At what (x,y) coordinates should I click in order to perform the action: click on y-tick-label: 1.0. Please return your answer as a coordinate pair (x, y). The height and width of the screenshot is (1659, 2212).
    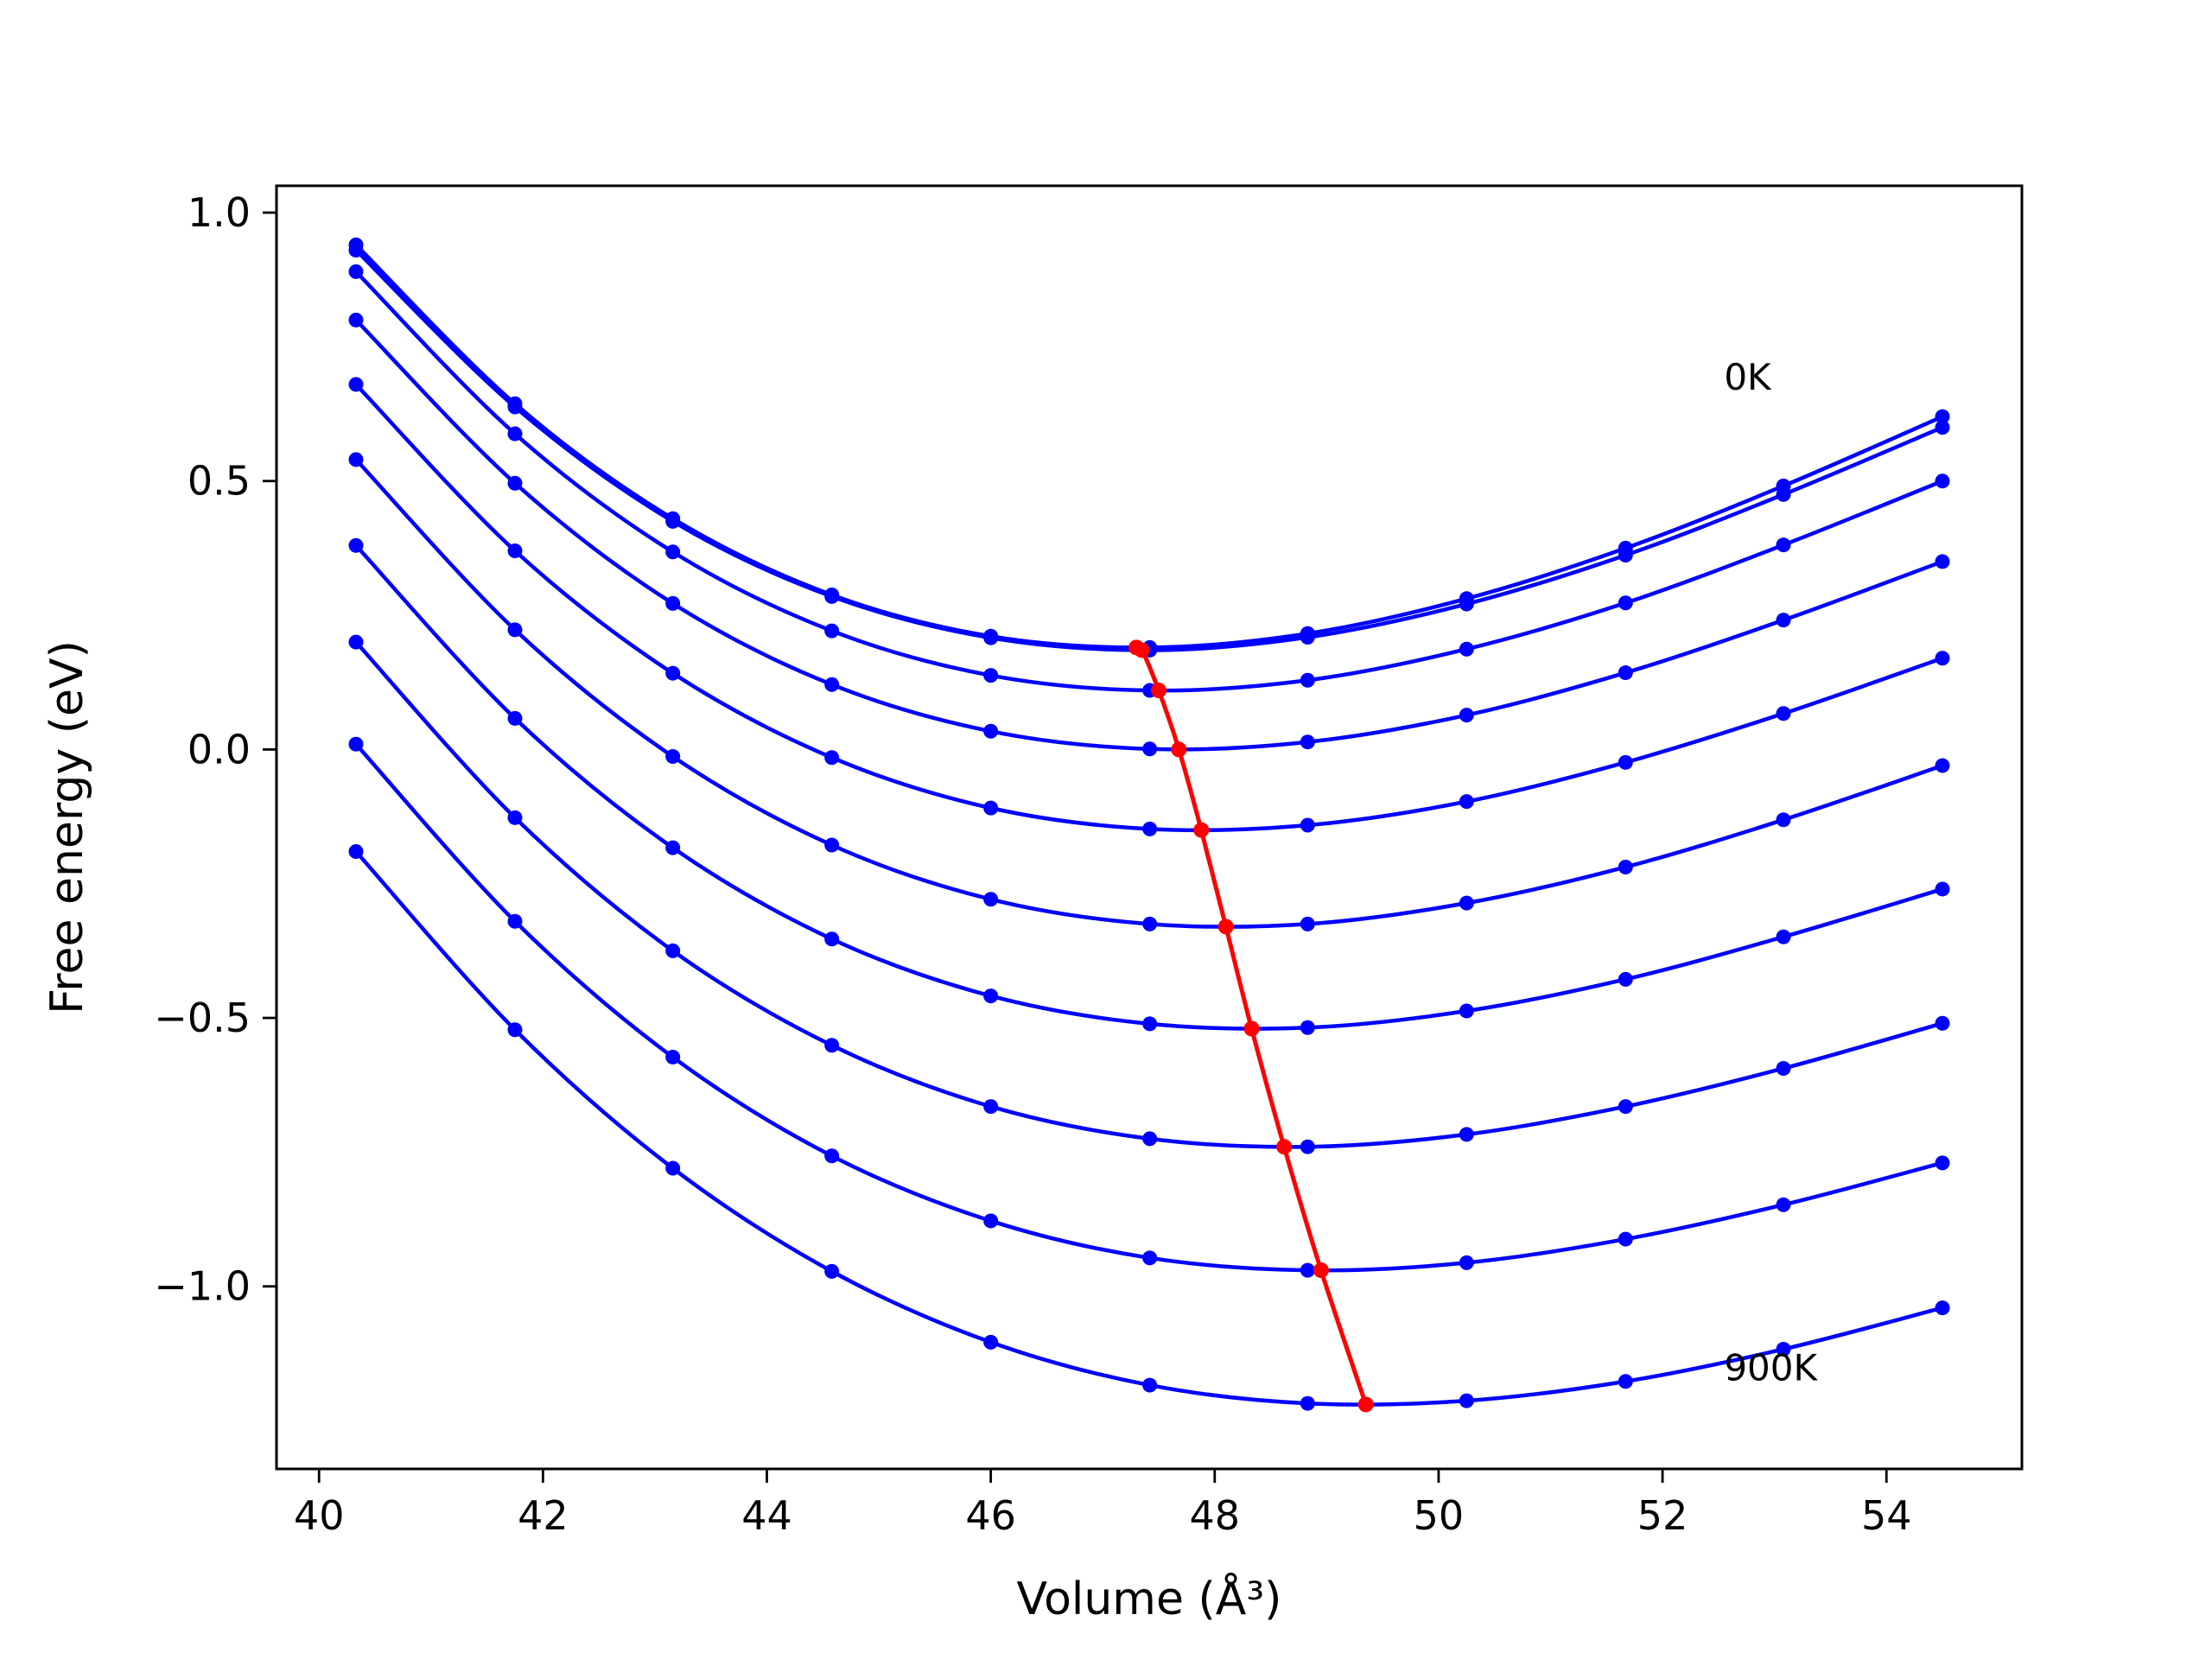
    Looking at the image, I should click on (219, 212).